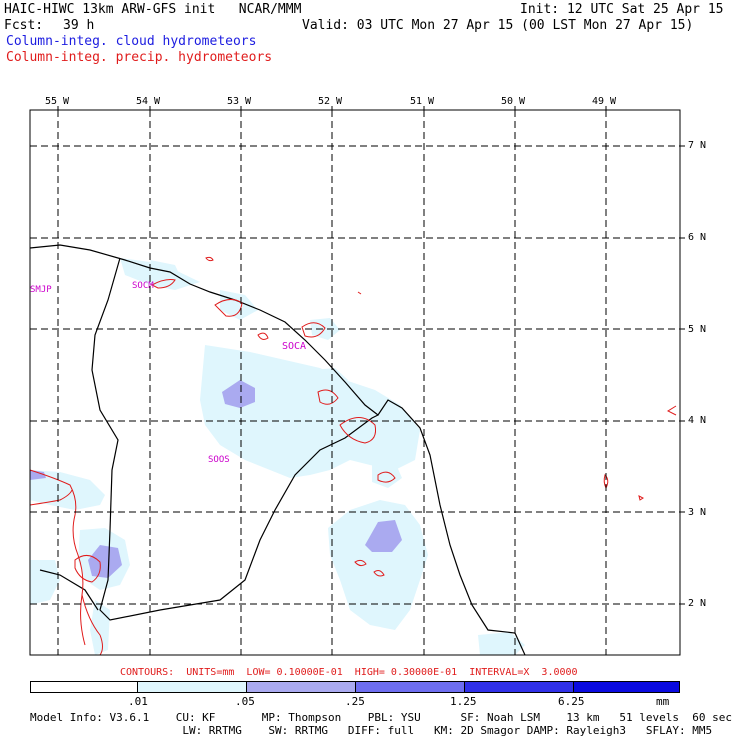  What do you see at coordinates (153, 9) in the screenshot?
I see `chart-title: HAIC-HIWC 13km ARW-GFS init NCAR/MMM` at bounding box center [153, 9].